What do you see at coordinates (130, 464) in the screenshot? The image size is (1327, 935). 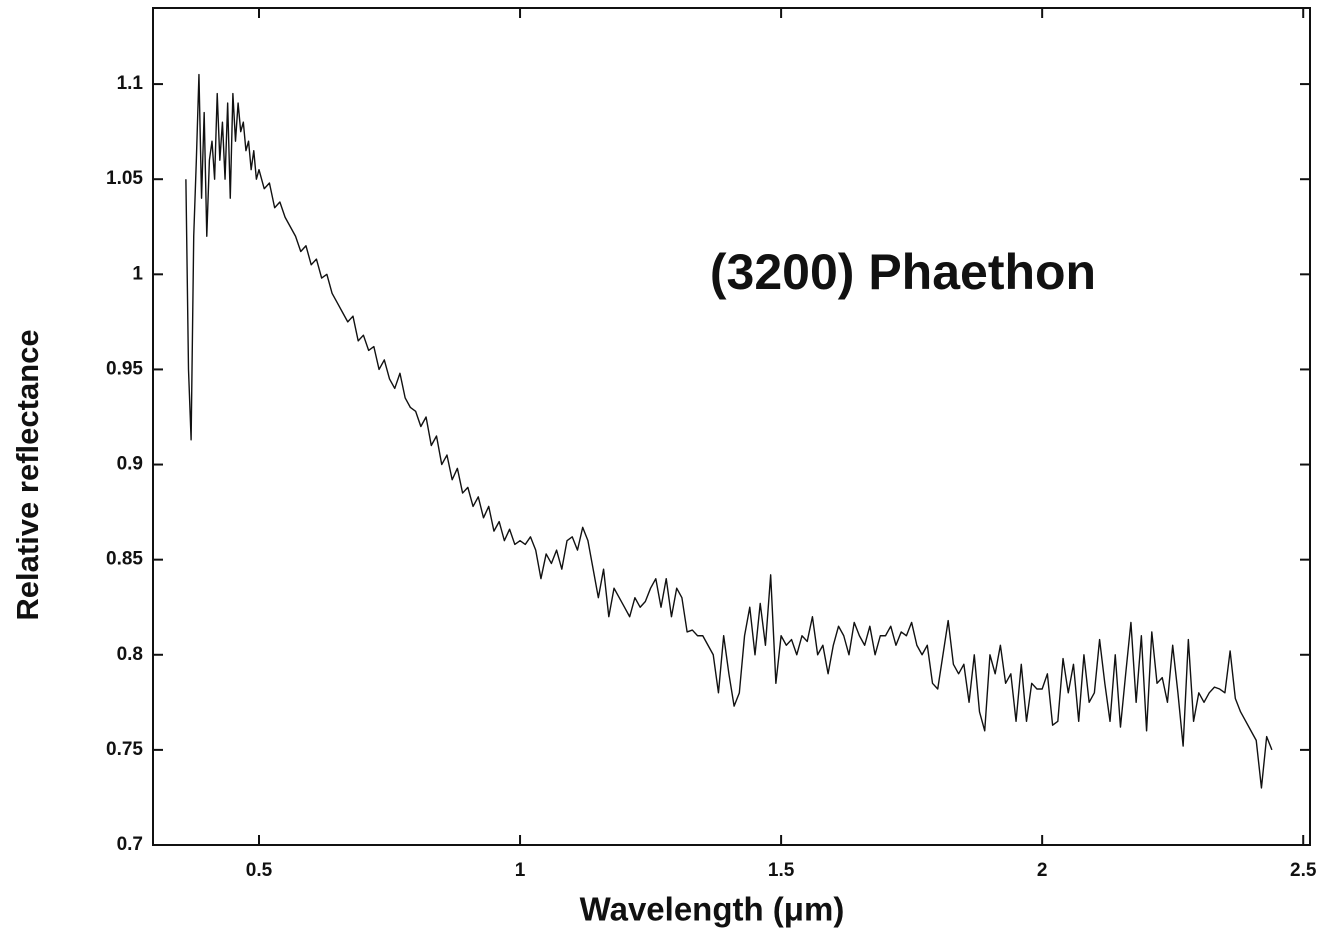 I see `y-tick-label: 0.9` at bounding box center [130, 464].